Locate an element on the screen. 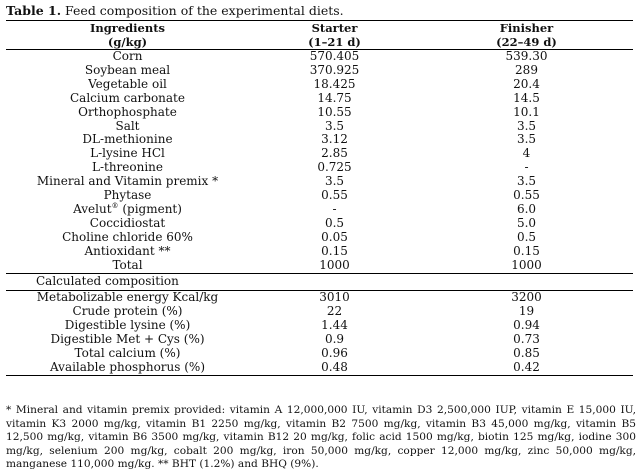 Image resolution: width=639 pixels, height=475 pixels. header-row-1: Ingredients Starter Finisher is located at coordinates (319, 27).